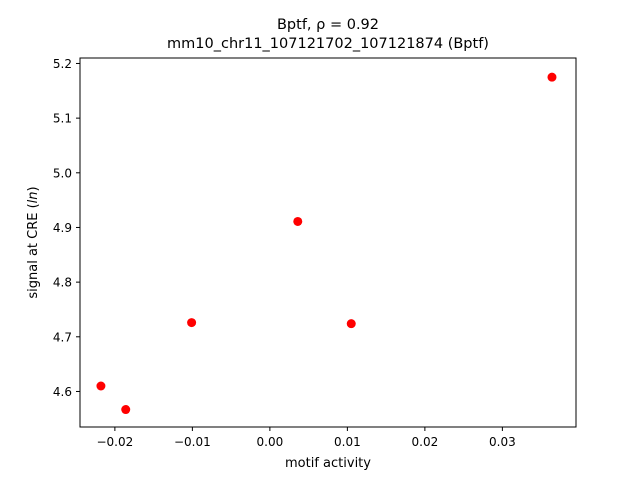  I want to click on y-tick-label: 4.7, so click(62, 337).